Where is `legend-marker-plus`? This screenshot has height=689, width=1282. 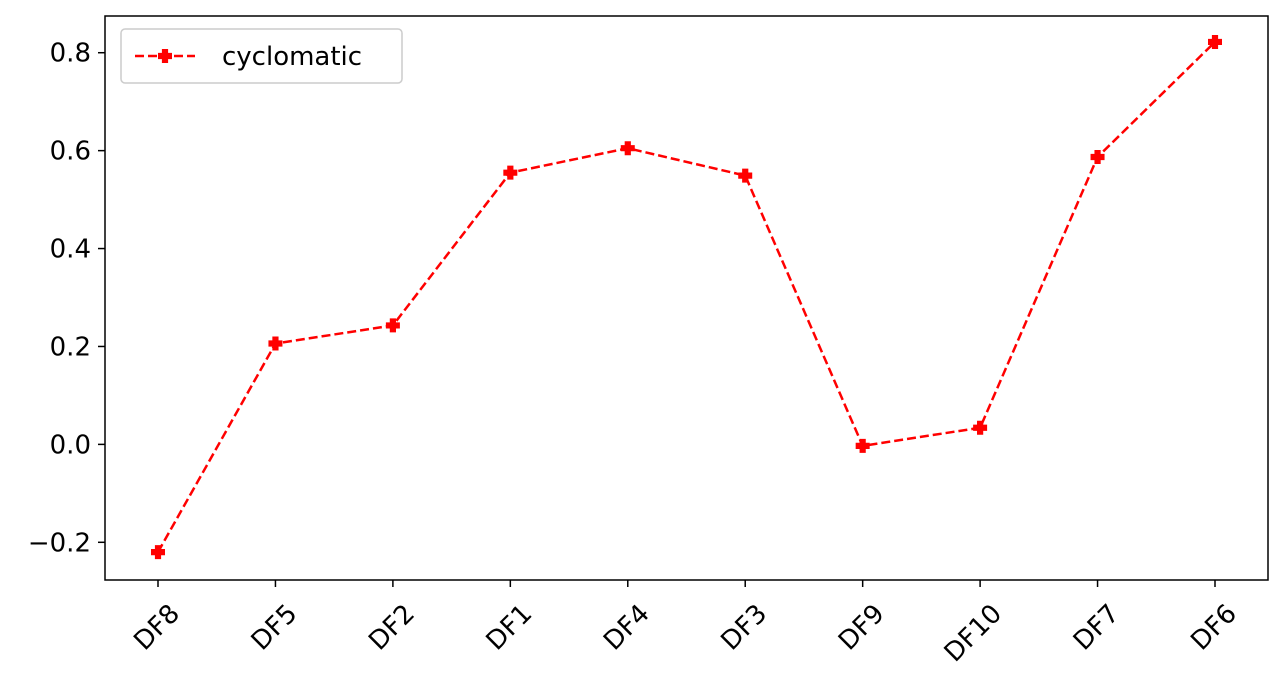
legend-marker-plus is located at coordinates (165, 56).